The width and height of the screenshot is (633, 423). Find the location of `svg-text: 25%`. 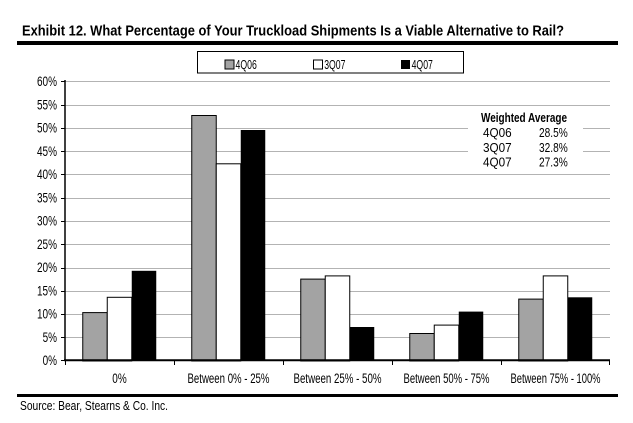

svg-text: 25% is located at coordinates (47, 244).